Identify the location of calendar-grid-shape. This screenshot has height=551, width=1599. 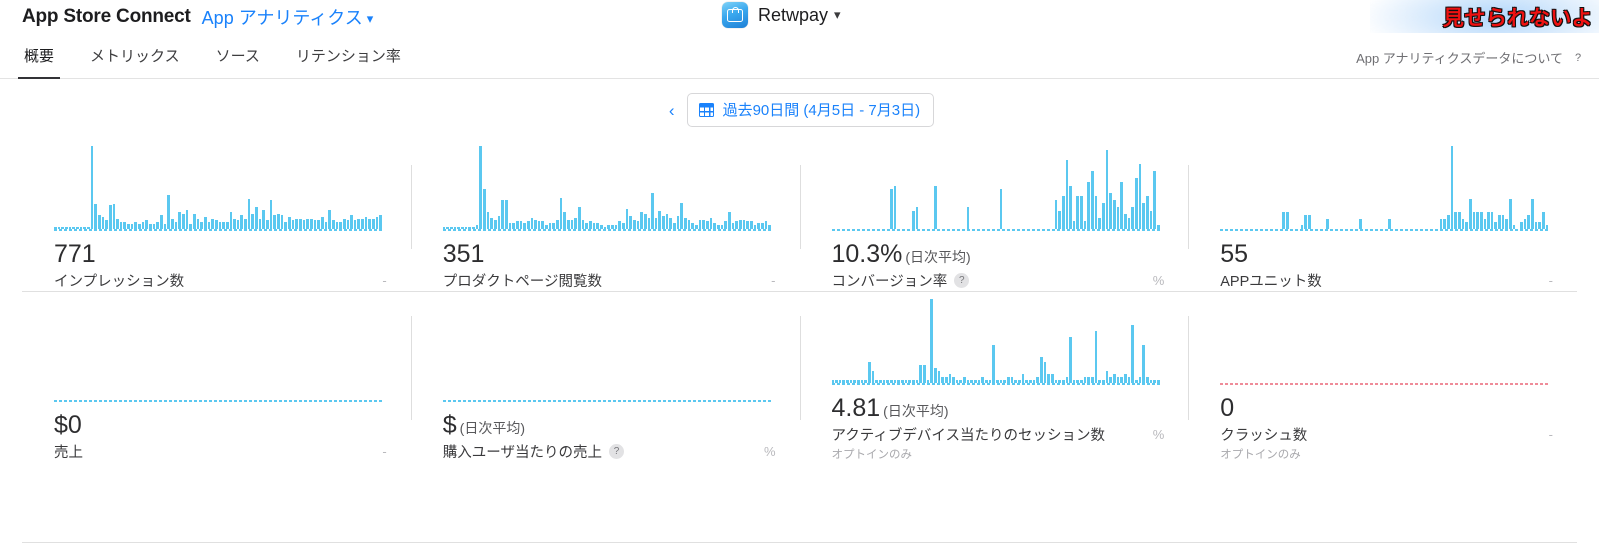
(706, 109).